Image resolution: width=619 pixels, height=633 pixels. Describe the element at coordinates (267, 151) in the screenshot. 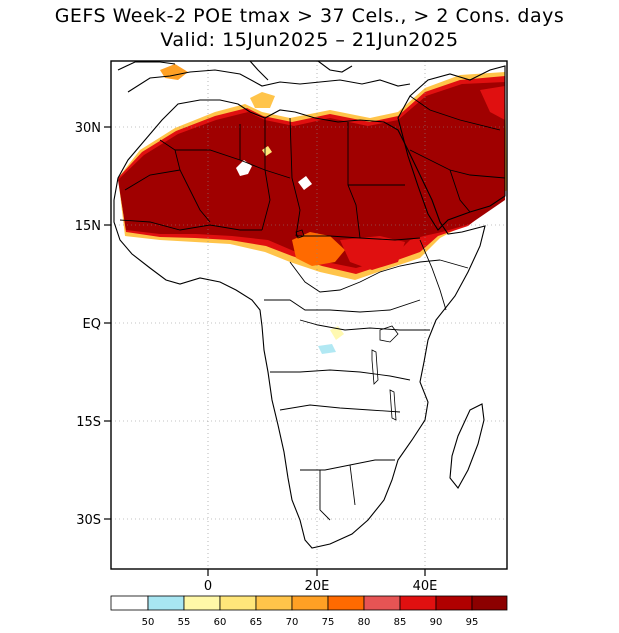

I see `gap-aa` at that location.